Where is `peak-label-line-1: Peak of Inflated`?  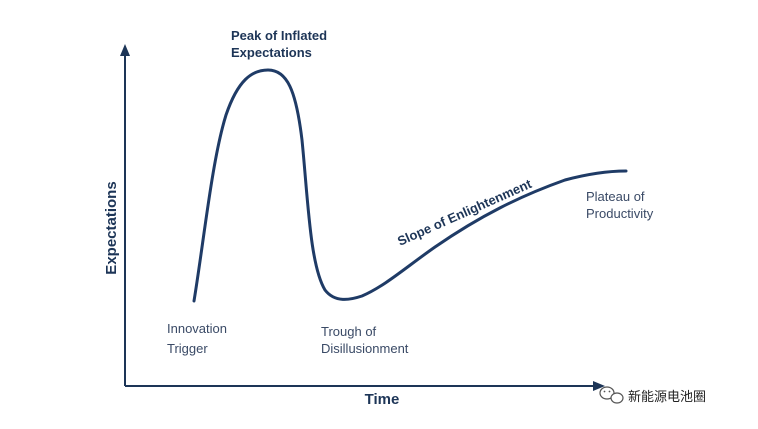
peak-label-line-1: Peak of Inflated is located at coordinates (279, 35).